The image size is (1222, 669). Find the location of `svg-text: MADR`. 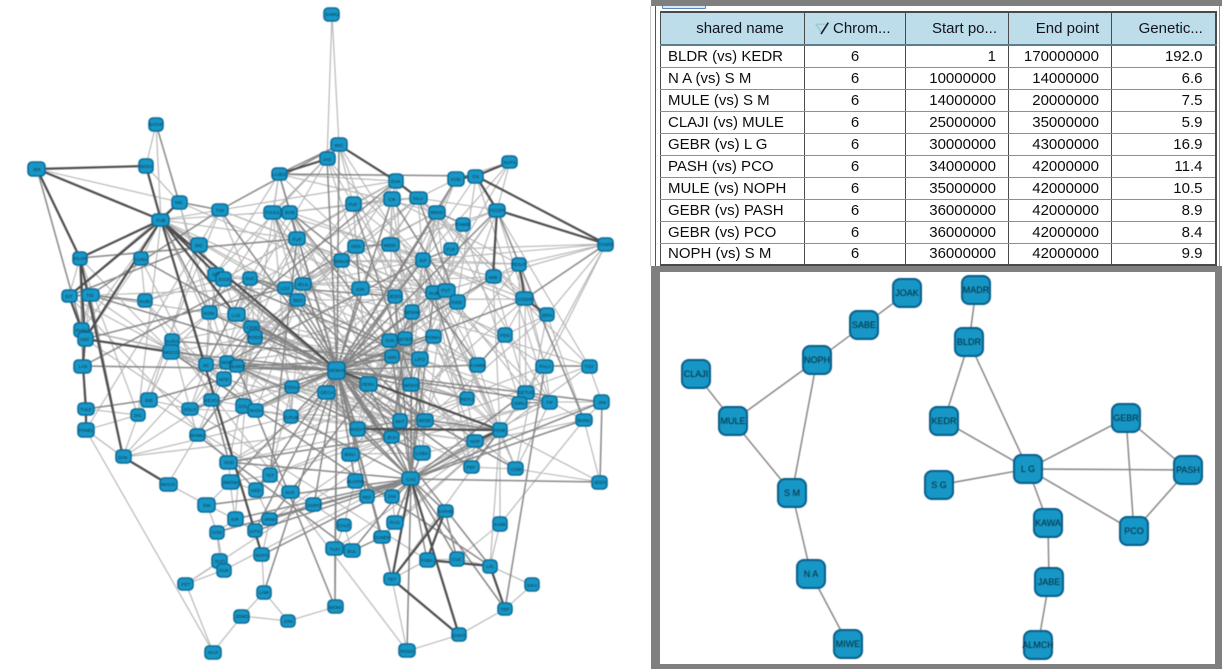

svg-text: MADR is located at coordinates (976, 290).